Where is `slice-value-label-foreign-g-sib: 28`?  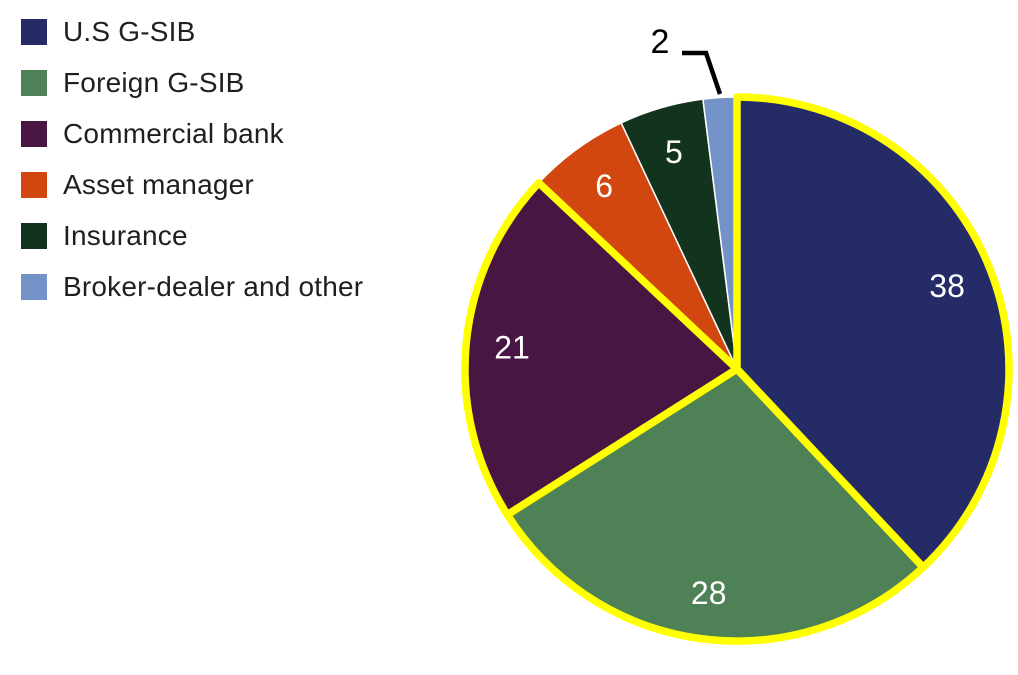 slice-value-label-foreign-g-sib: 28 is located at coordinates (709, 593).